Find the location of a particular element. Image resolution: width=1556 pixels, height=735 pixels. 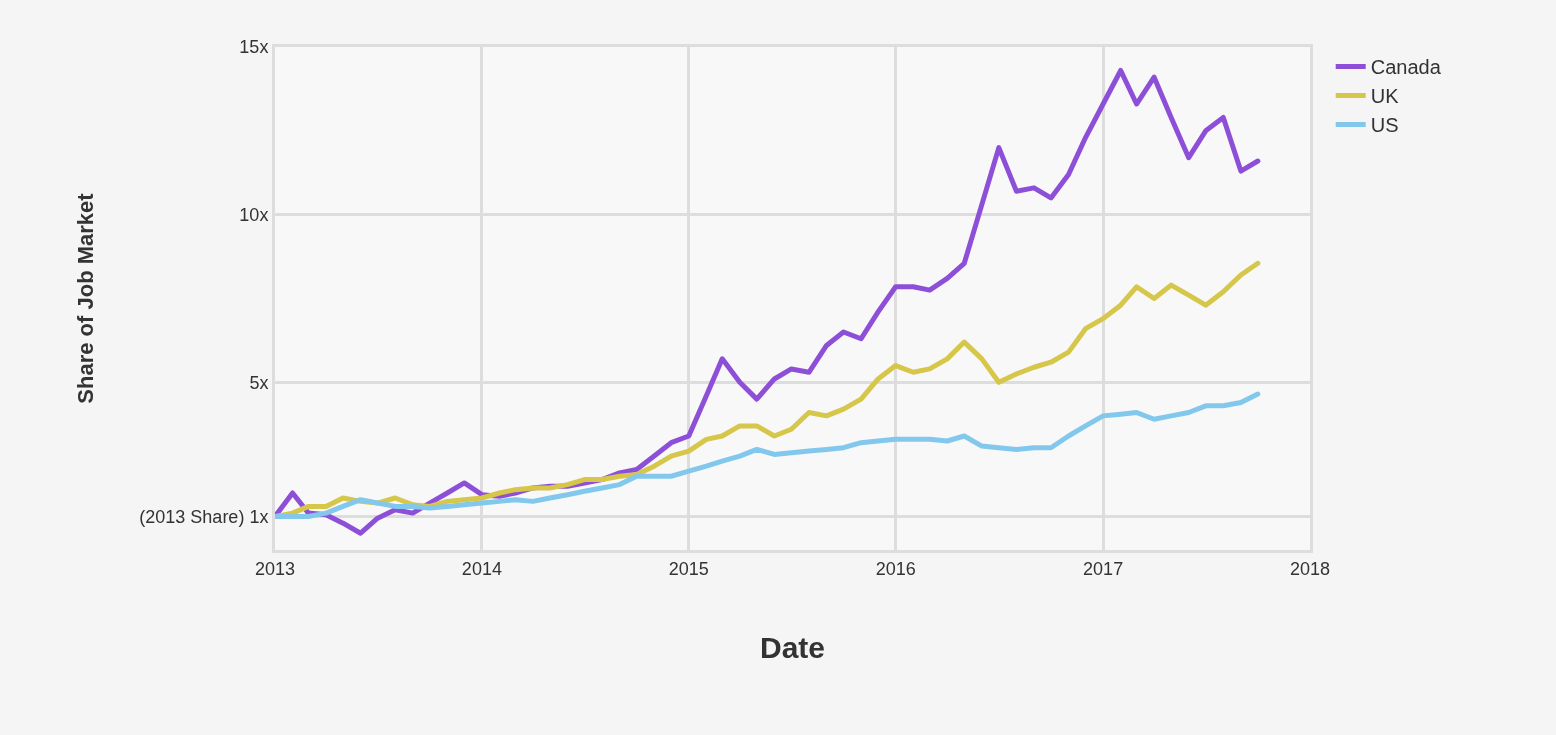

legend-label: US is located at coordinates (1384, 125).